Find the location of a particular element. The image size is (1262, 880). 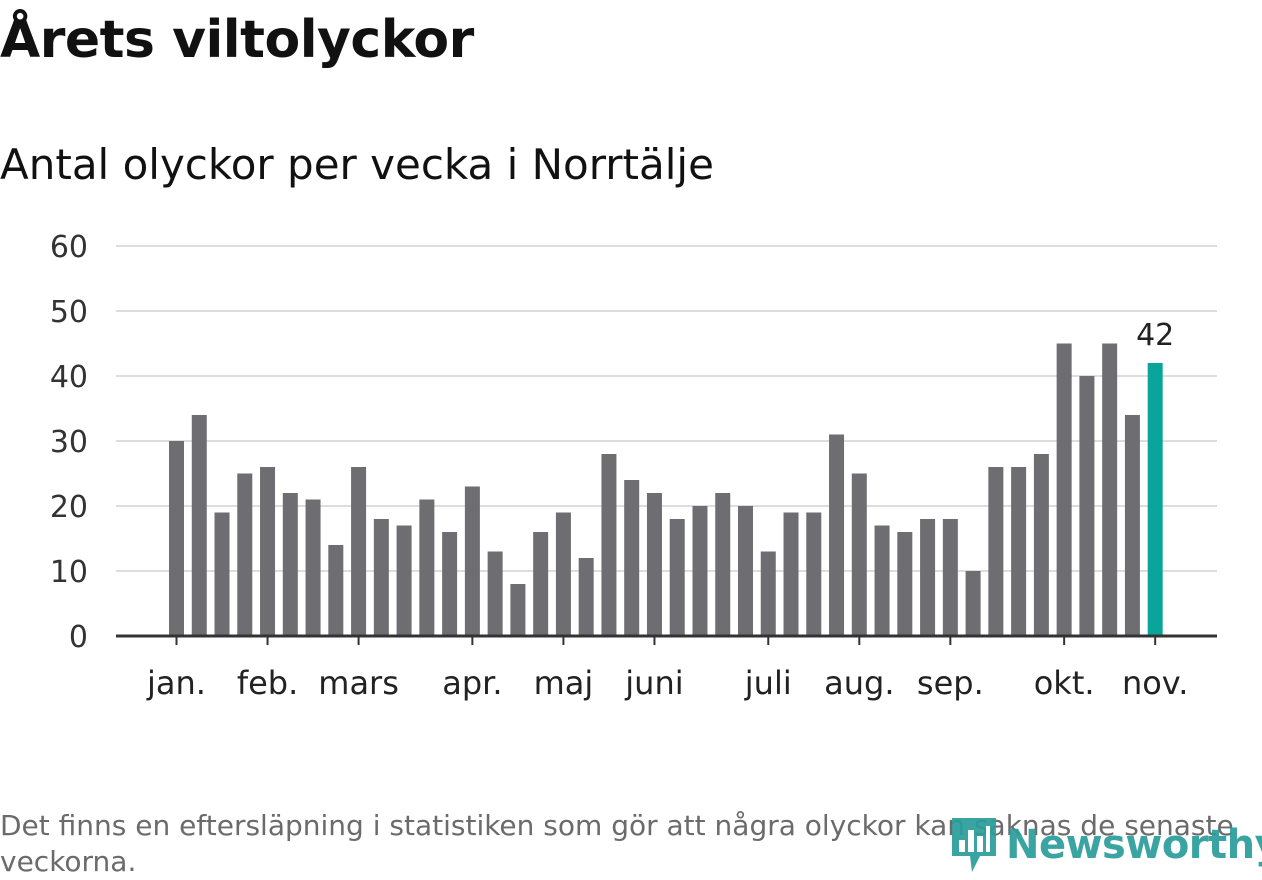

x-tick-label: juli is located at coordinates (768, 683).